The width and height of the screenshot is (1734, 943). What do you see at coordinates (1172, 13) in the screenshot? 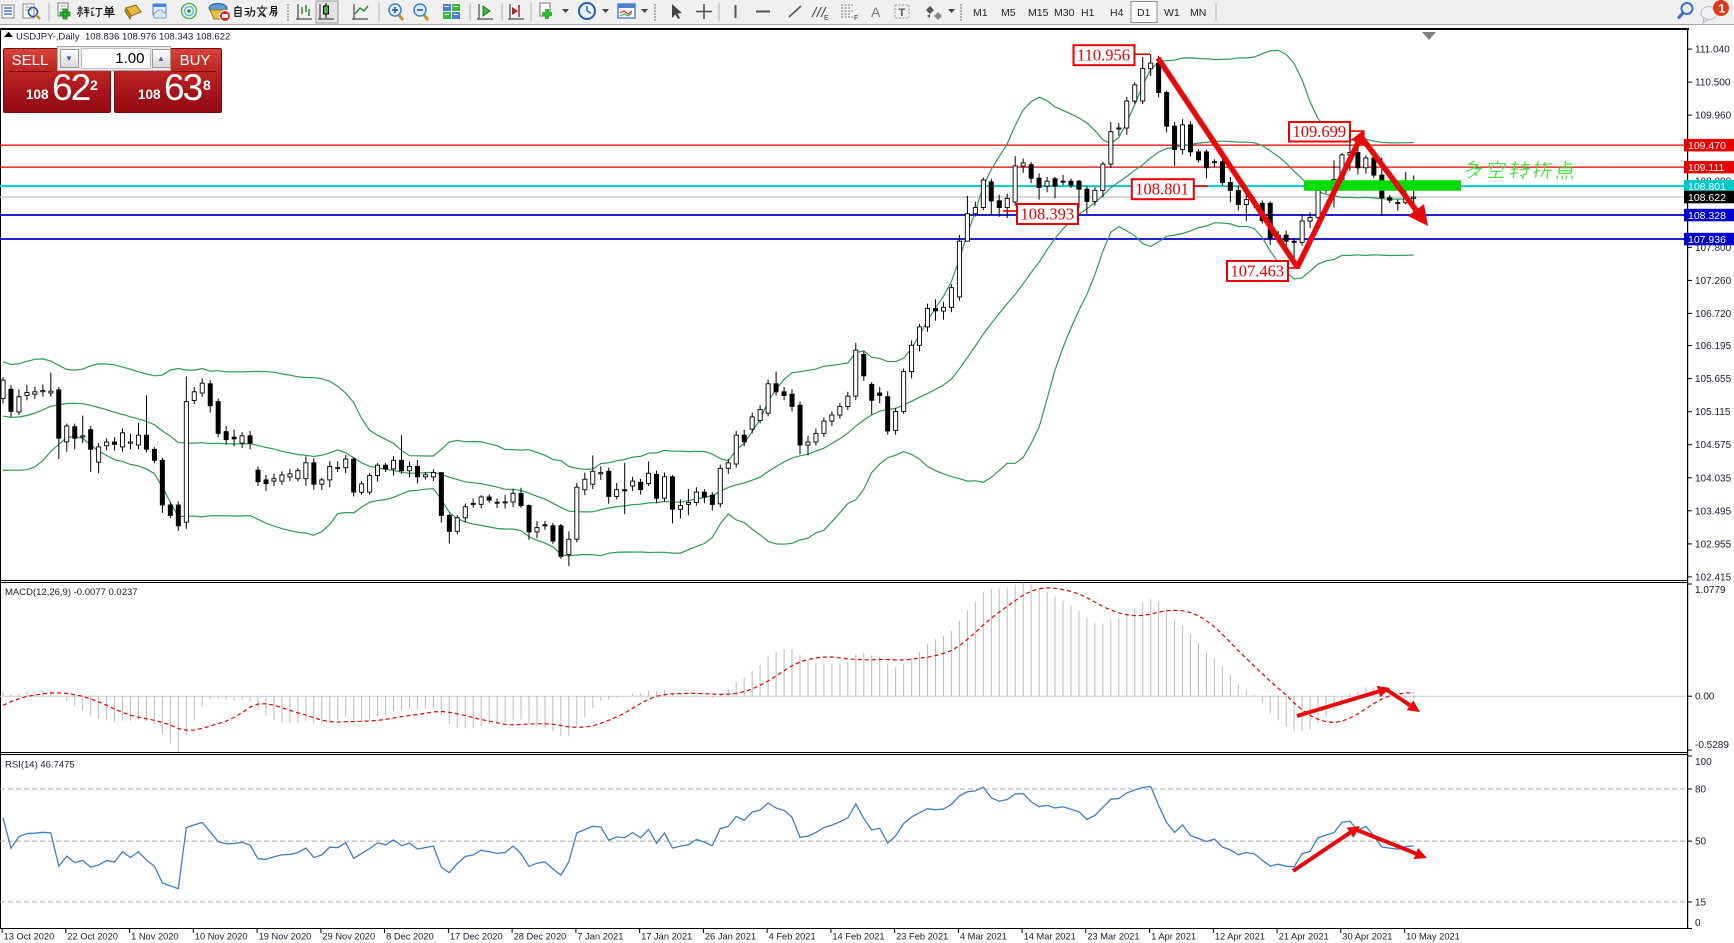
I see `svg-text: W1` at bounding box center [1172, 13].